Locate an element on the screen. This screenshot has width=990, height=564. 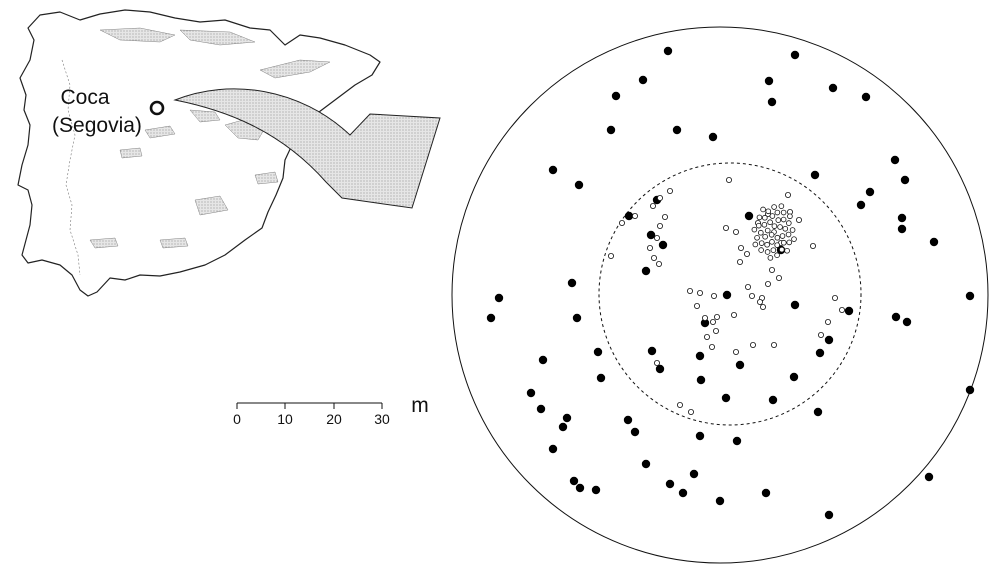
location-province: (Segovia) is located at coordinates (97, 125).